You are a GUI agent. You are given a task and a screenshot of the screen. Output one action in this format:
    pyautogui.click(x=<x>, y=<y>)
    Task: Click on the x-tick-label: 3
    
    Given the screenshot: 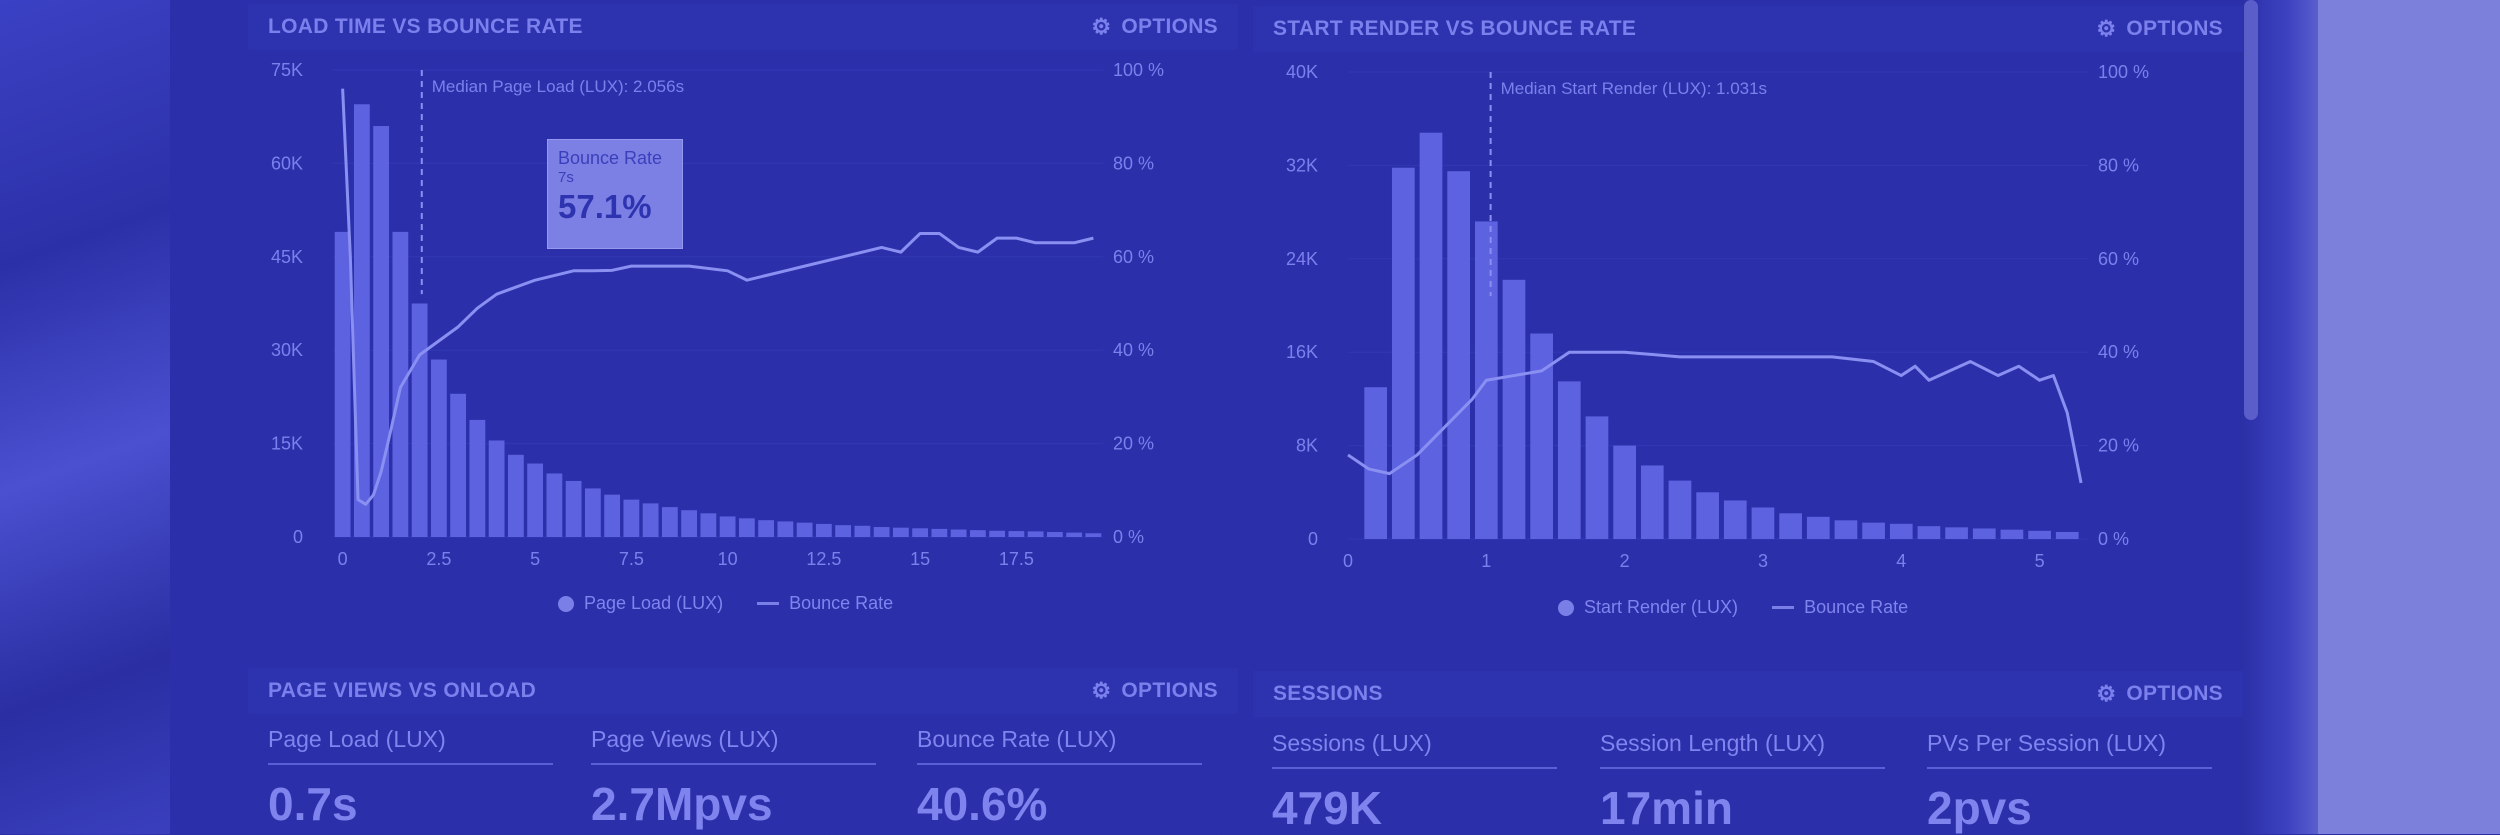 What is the action you would take?
    pyautogui.click(x=1763, y=561)
    